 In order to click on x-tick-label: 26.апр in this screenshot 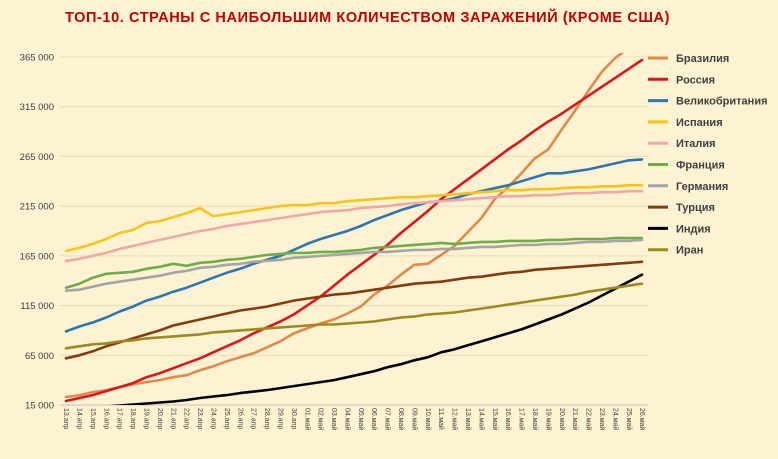, I will do `click(239, 418)`.